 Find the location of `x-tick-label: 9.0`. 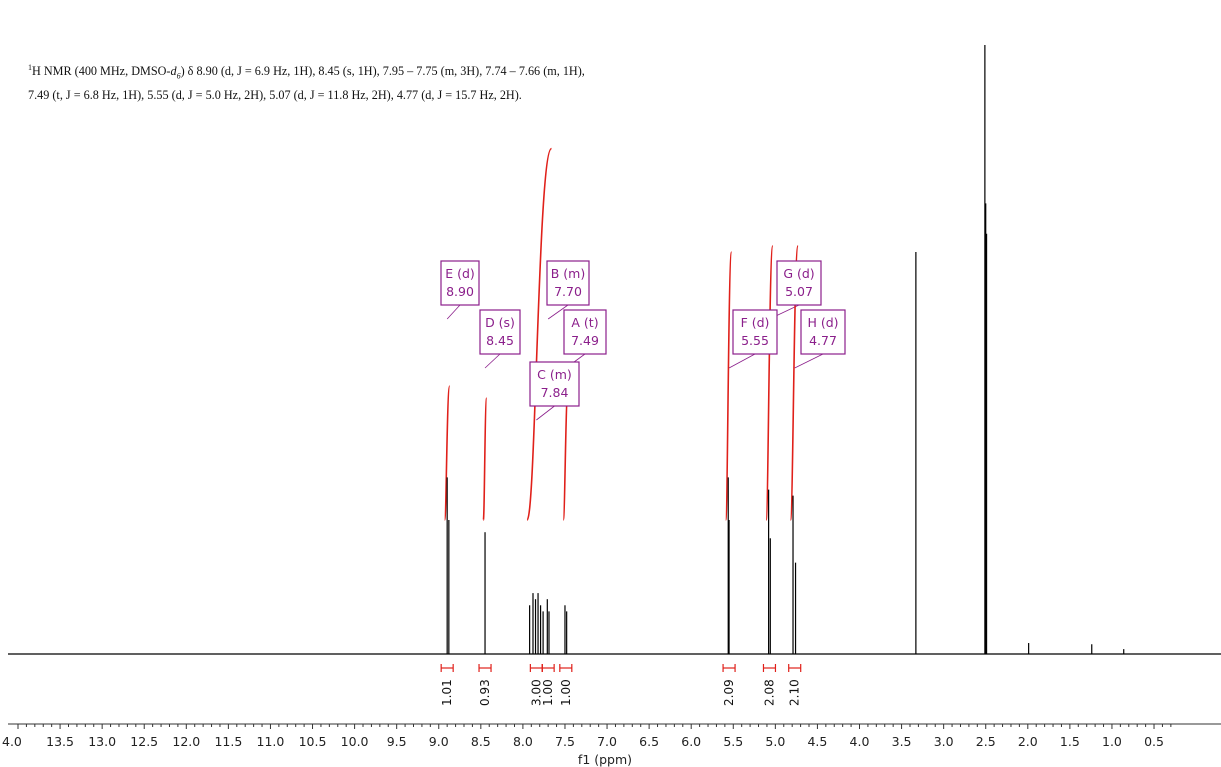

x-tick-label: 9.0 is located at coordinates (439, 741).